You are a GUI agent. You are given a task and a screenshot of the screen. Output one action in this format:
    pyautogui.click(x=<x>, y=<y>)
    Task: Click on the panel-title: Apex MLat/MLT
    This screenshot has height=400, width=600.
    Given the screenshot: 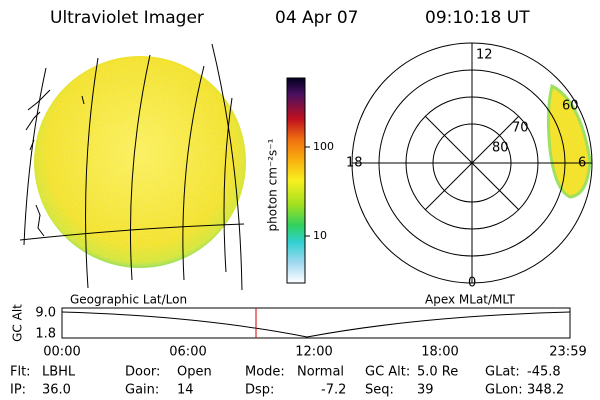 What is the action you would take?
    pyautogui.click(x=470, y=300)
    